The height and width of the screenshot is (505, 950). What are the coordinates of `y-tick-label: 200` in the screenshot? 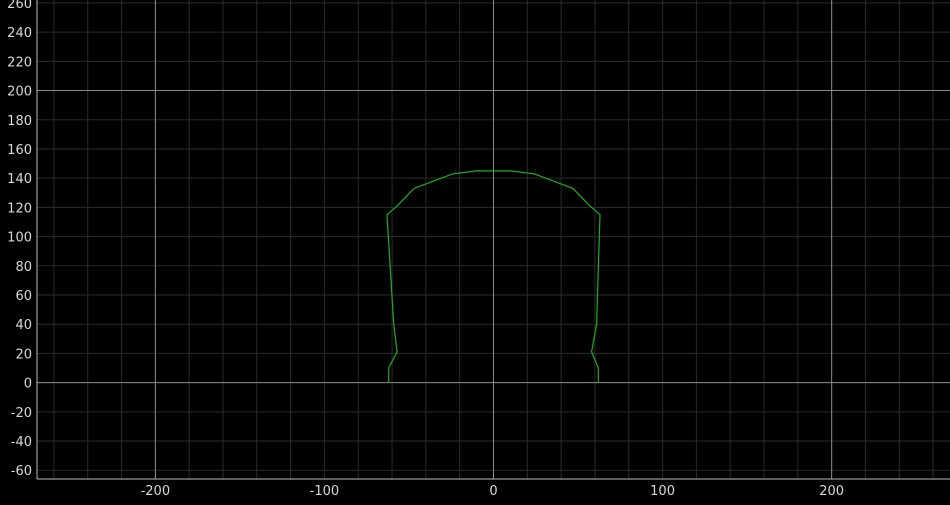 It's located at (19, 92).